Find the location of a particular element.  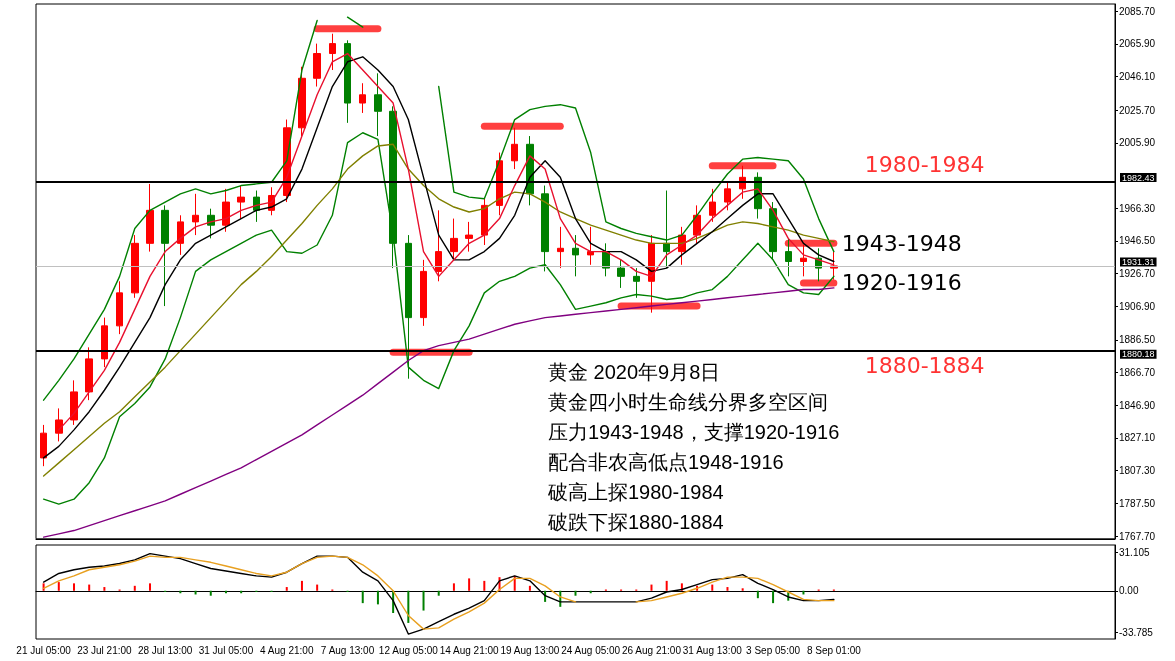

x-tick-label: 19 Aug 13:00 is located at coordinates (530, 650).